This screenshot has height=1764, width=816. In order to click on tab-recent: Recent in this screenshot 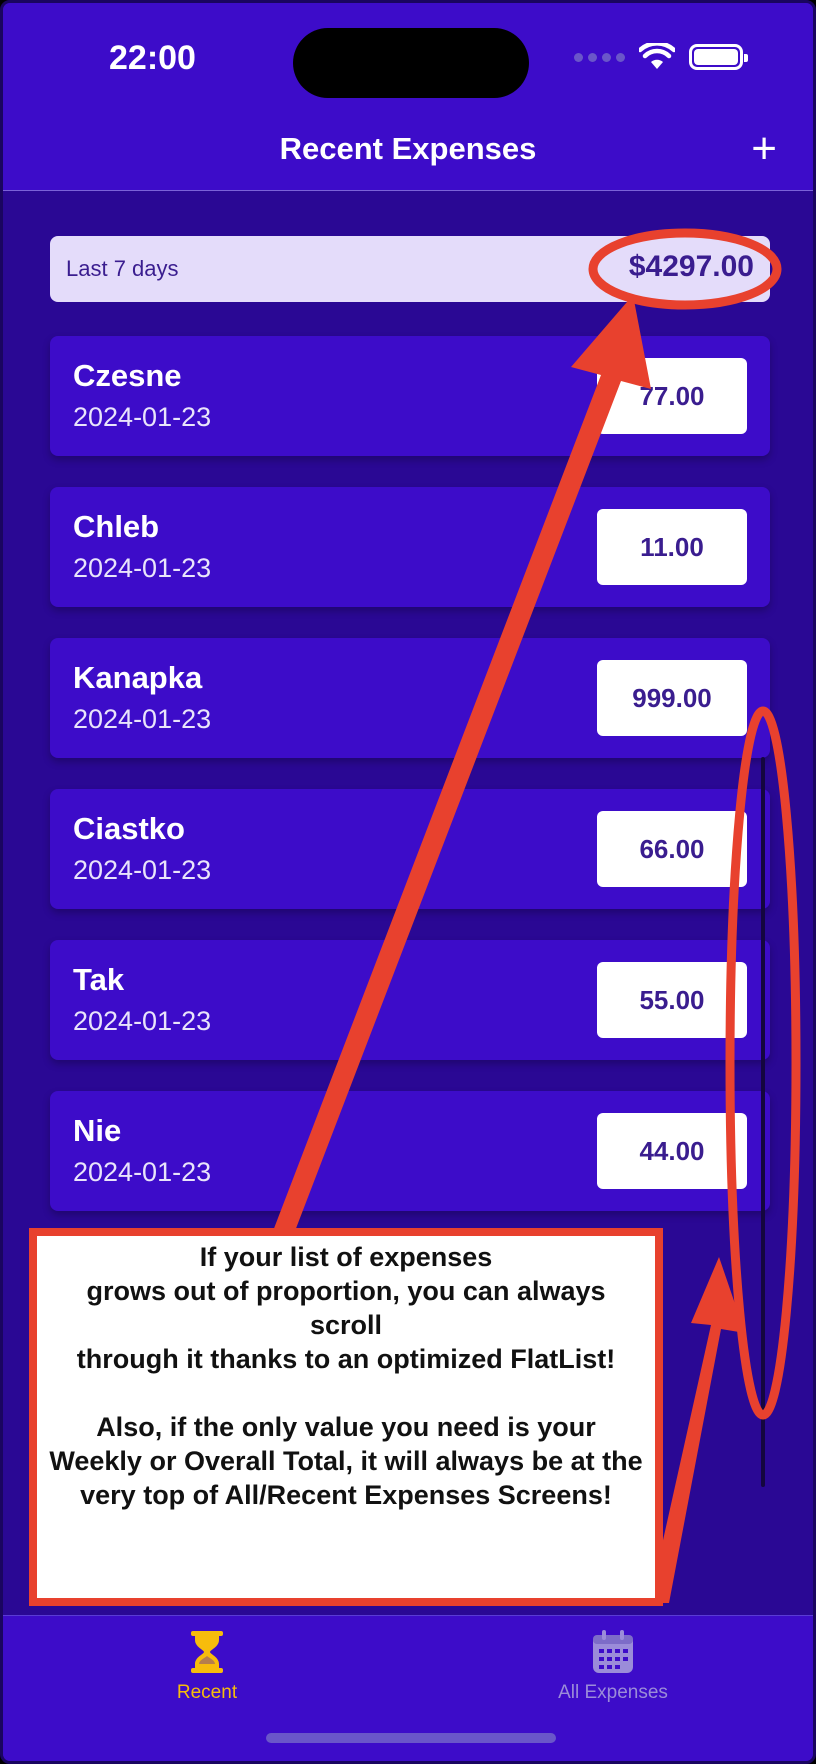, I will do `click(207, 1667)`.